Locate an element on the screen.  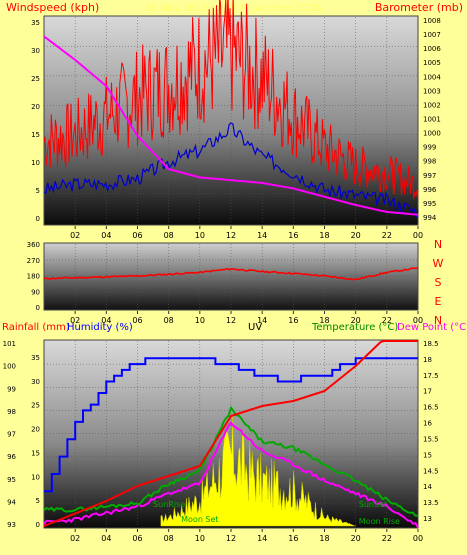
y-tick-label: 1003 is located at coordinates (432, 91).